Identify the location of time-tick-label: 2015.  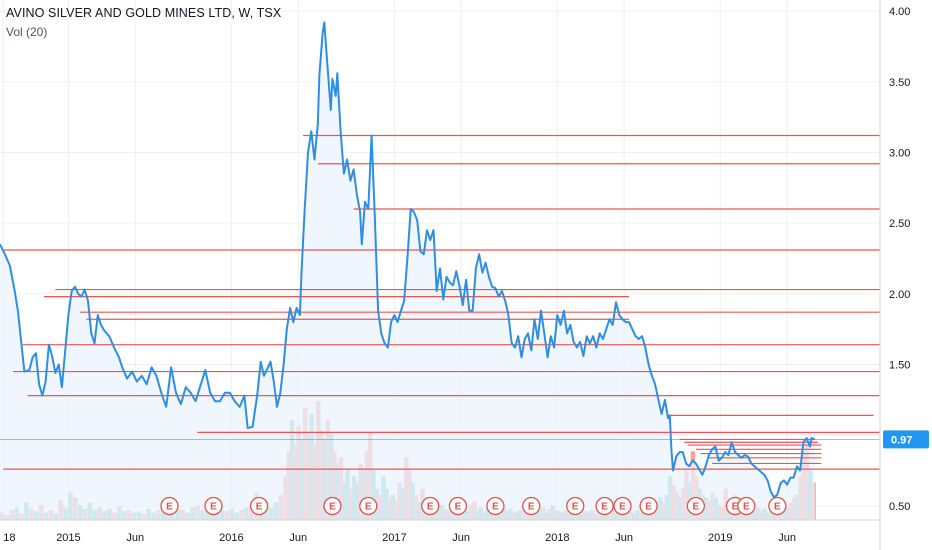
(68, 538).